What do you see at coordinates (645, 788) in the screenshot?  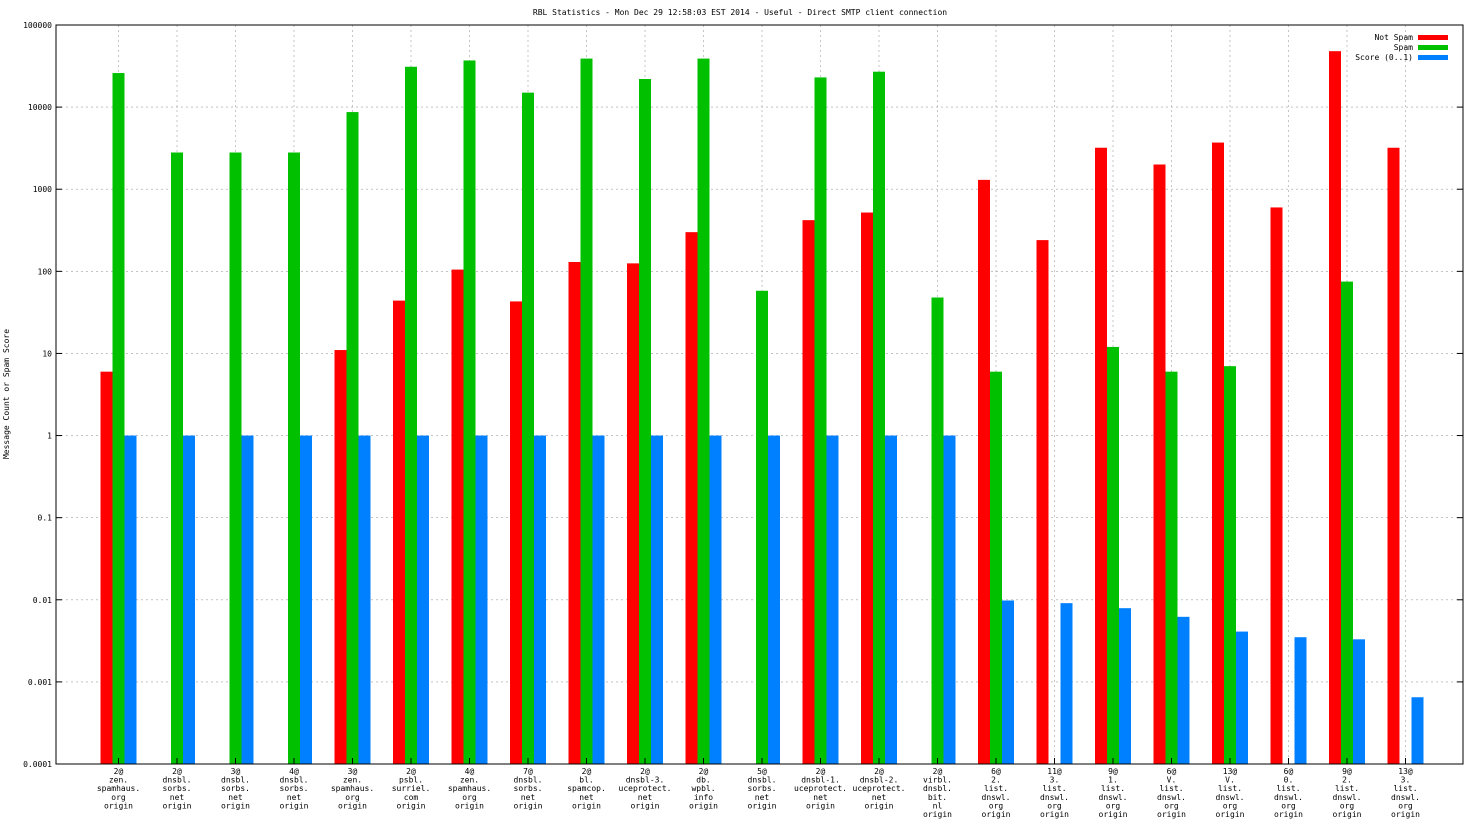 I see `x-tick-label: uceprotect.` at bounding box center [645, 788].